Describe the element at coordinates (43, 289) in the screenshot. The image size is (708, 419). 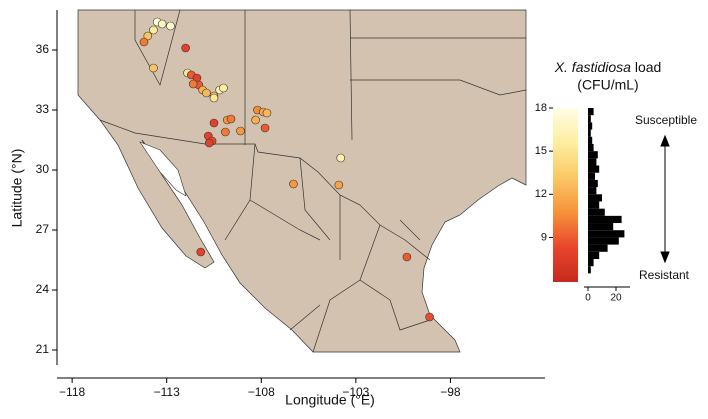
I see `y-tick-label: 24` at that location.